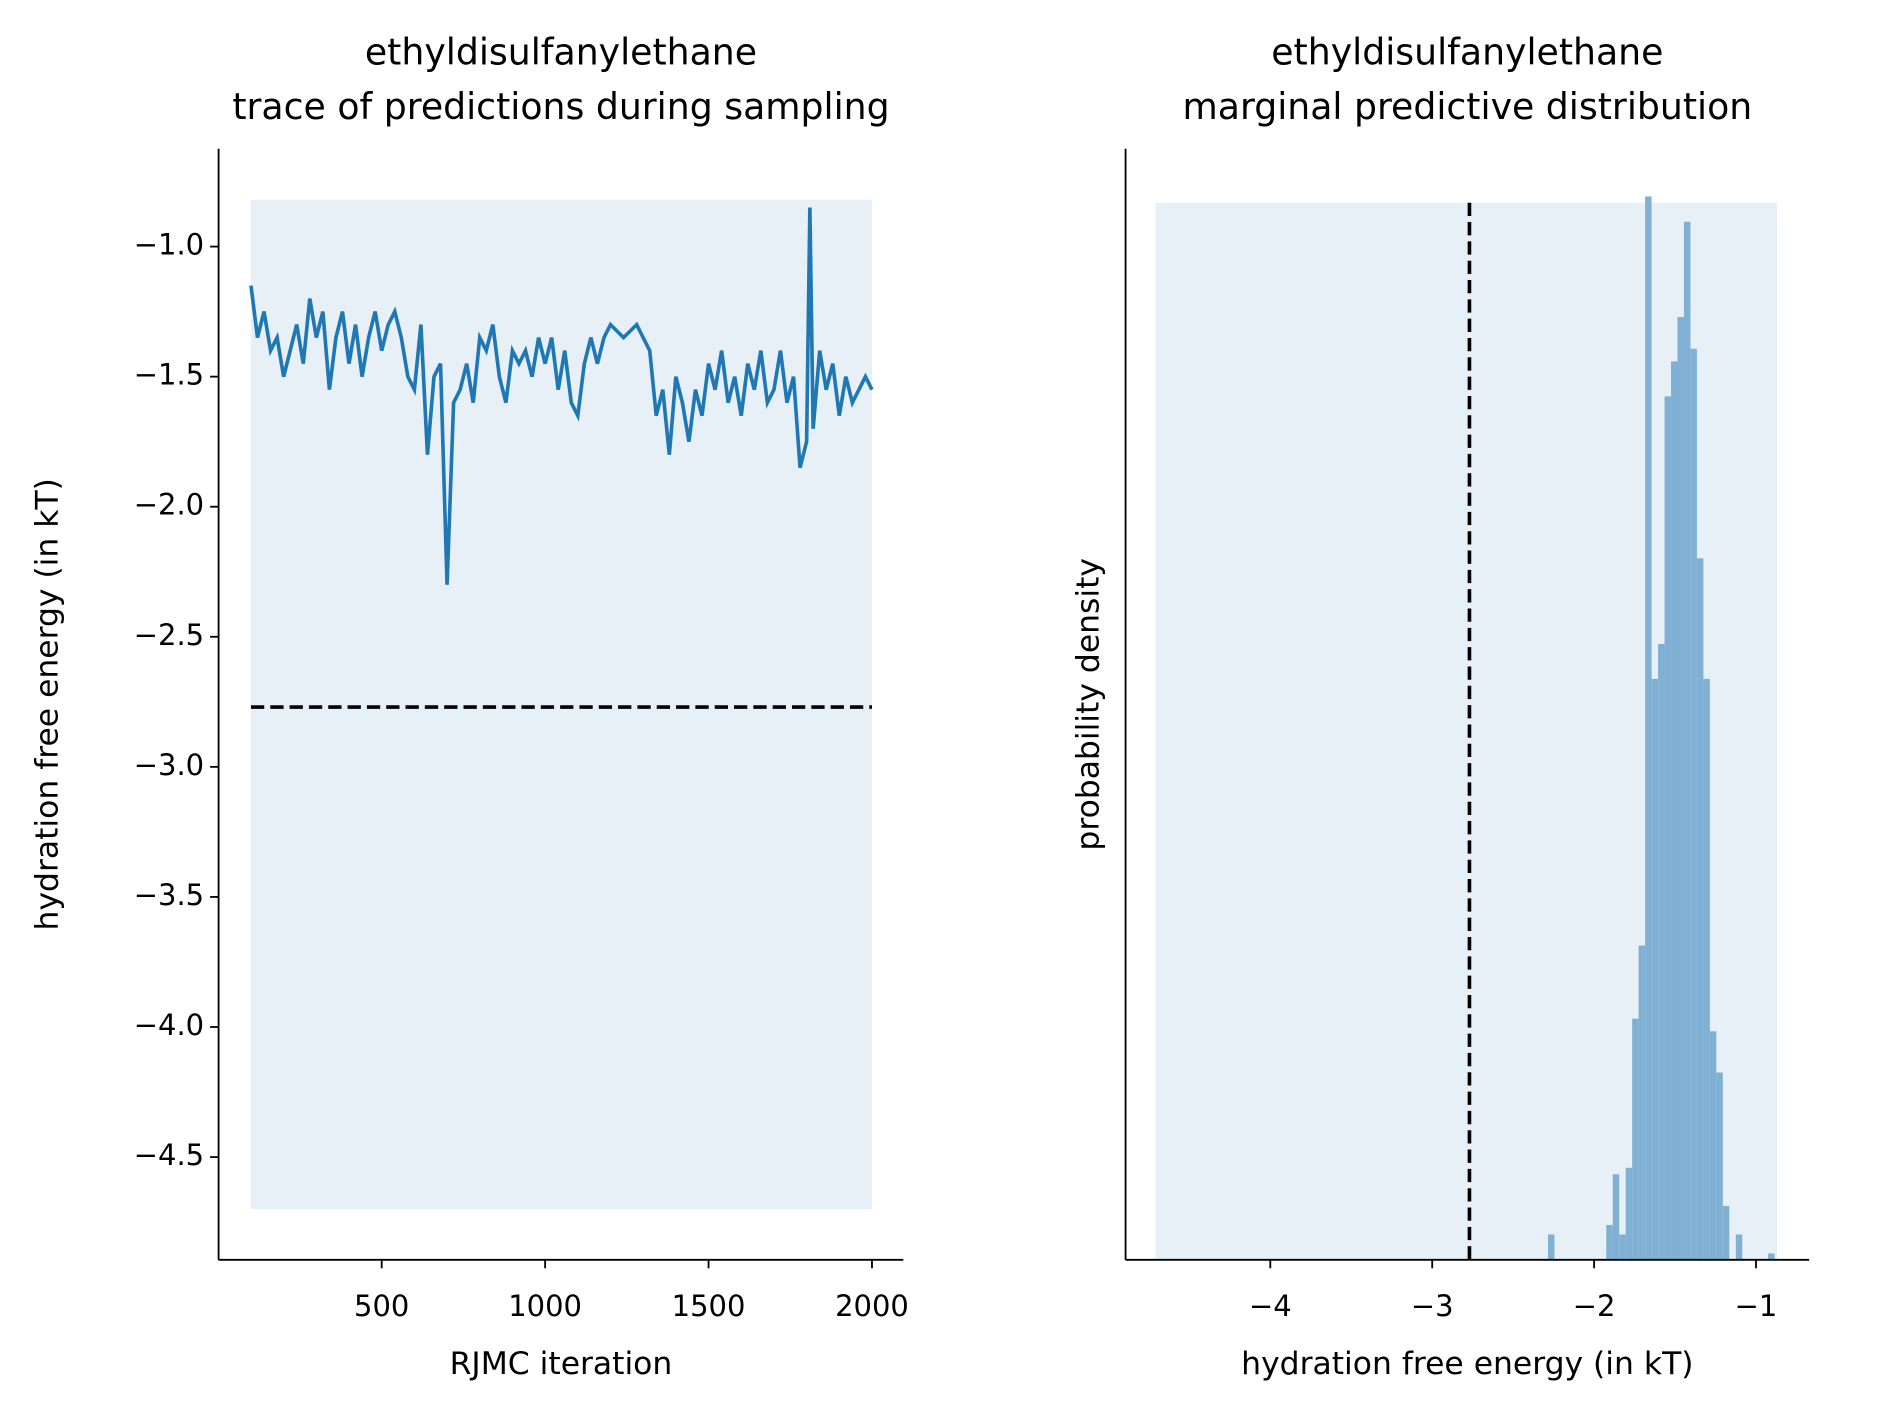 This screenshot has height=1411, width=1884. What do you see at coordinates (381, 1306) in the screenshot?
I see `x-tick-label: 500` at bounding box center [381, 1306].